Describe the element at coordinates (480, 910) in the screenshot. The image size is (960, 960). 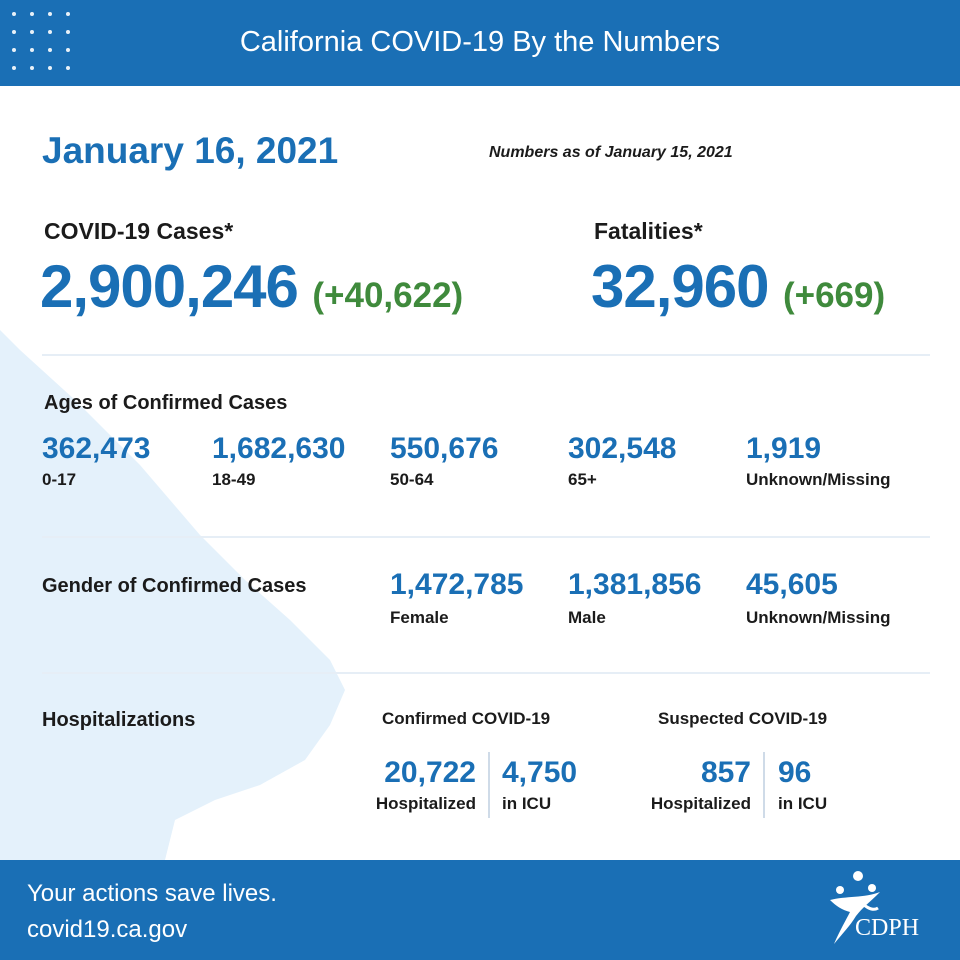
I see `footer-bar: Your actions save lives. covid19.ca.gov` at that location.